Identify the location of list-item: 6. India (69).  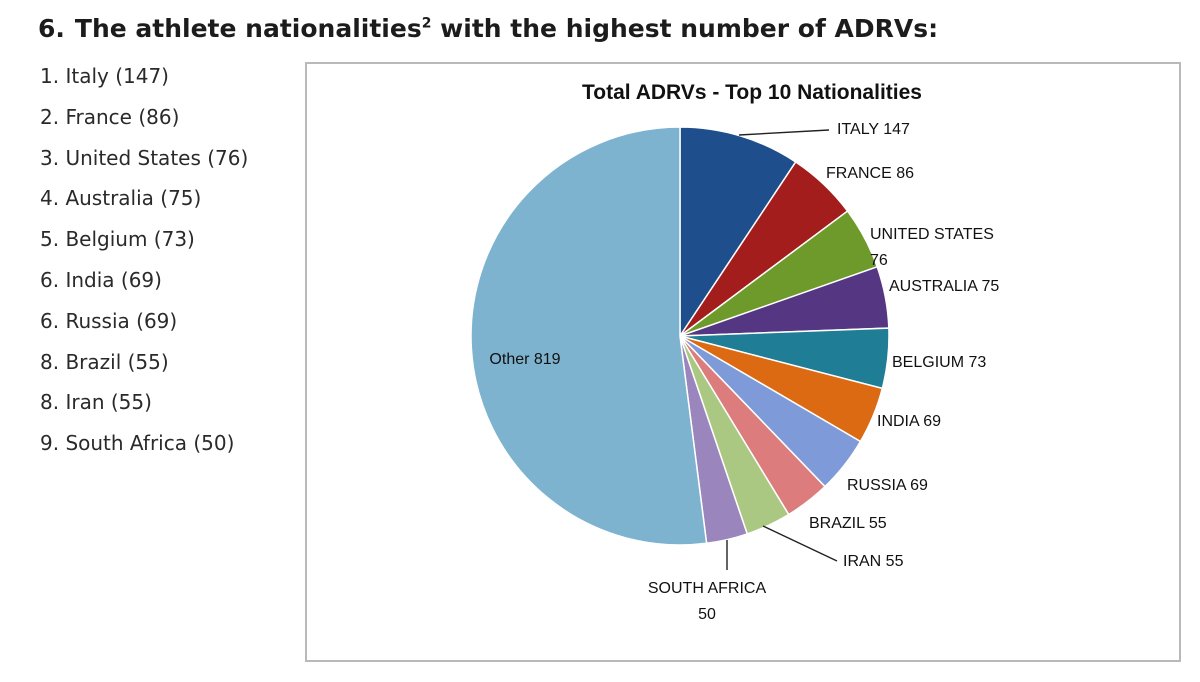
(144, 286).